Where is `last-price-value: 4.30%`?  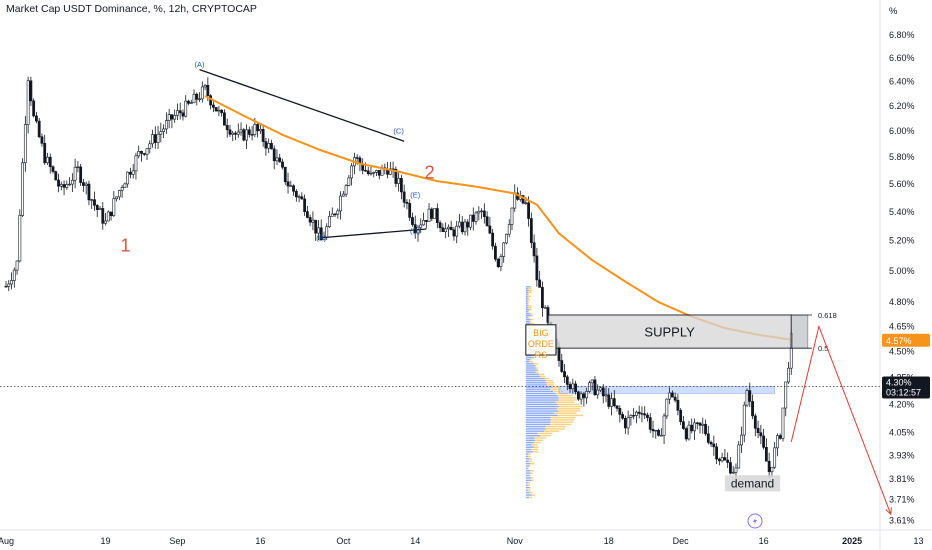 last-price-value: 4.30% is located at coordinates (899, 382).